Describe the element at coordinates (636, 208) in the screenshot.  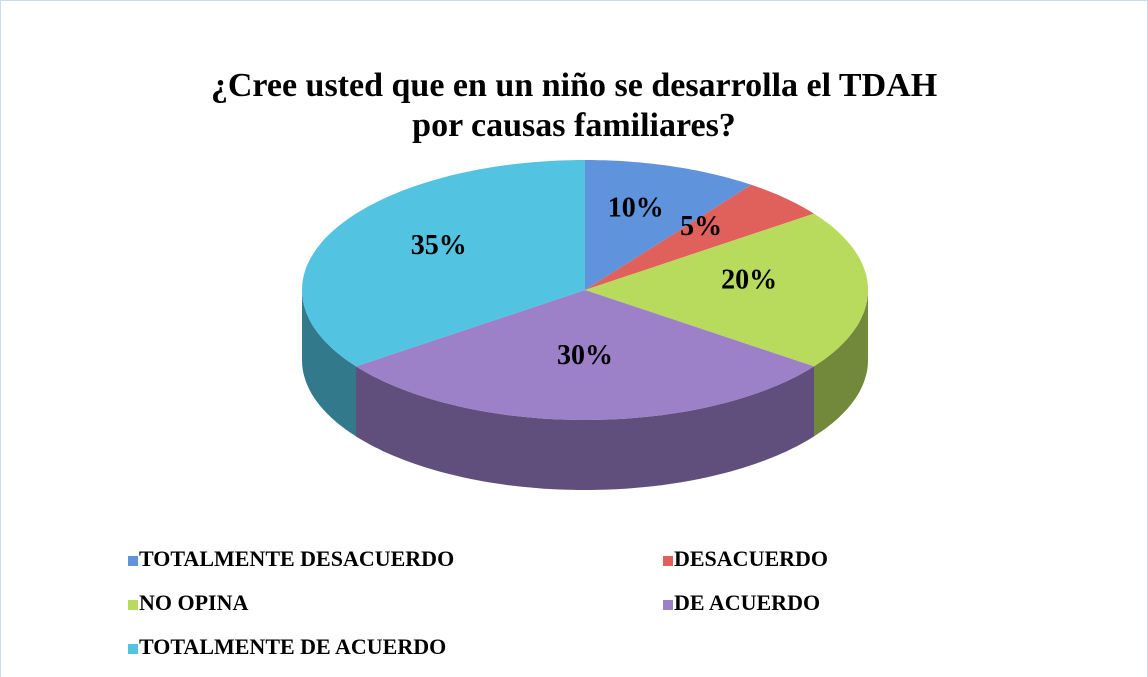
I see `data-label: 10%` at that location.